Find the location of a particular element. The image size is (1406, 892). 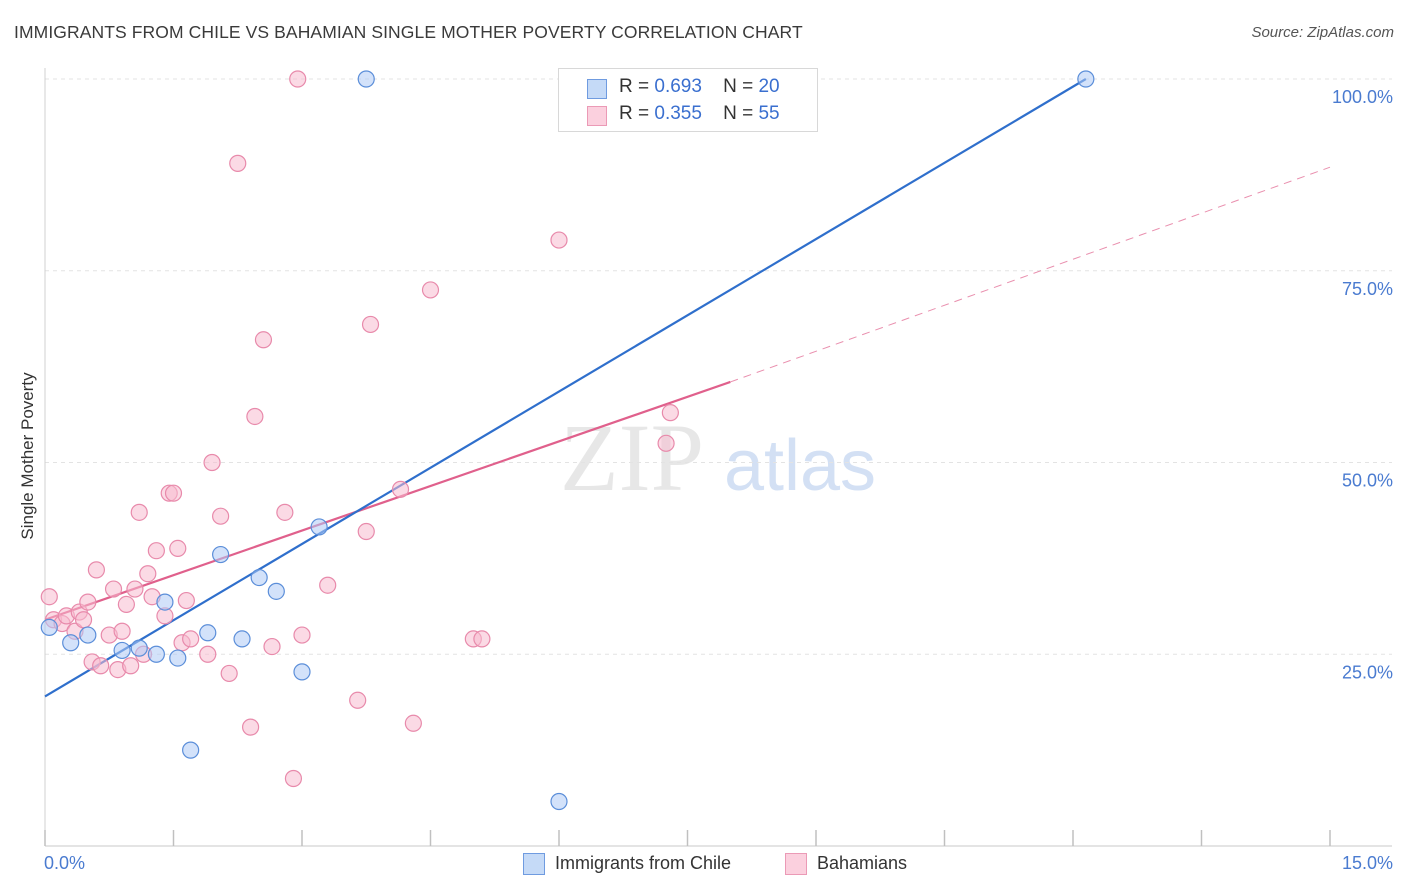

chile-n-value: 20 is located at coordinates (769, 86).